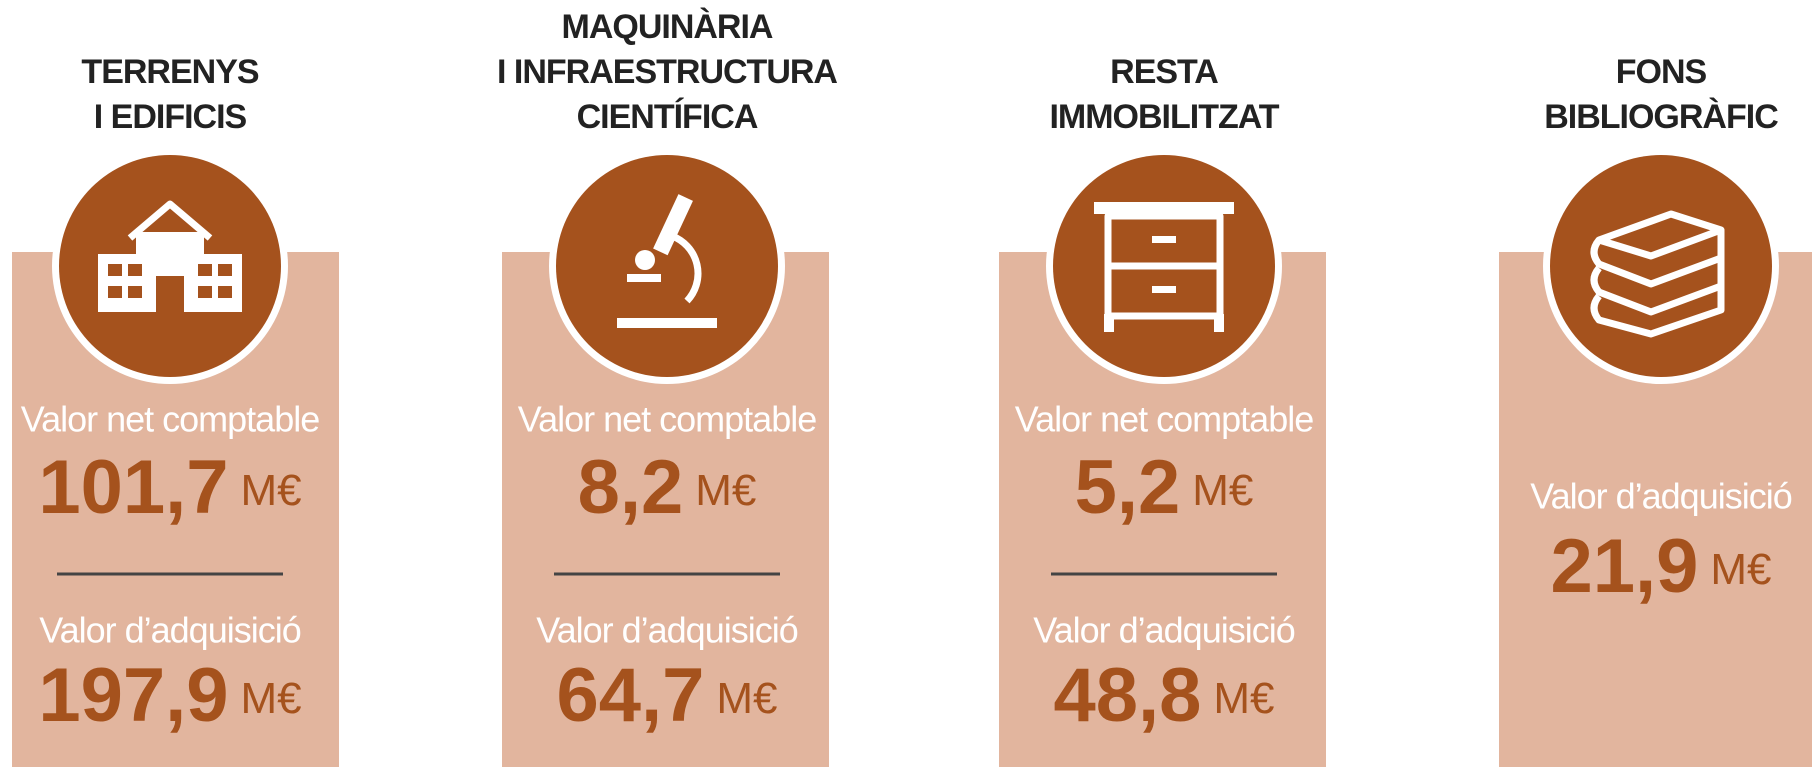  Describe the element at coordinates (133, 487) in the screenshot. I see `value-number: 101,7` at that location.